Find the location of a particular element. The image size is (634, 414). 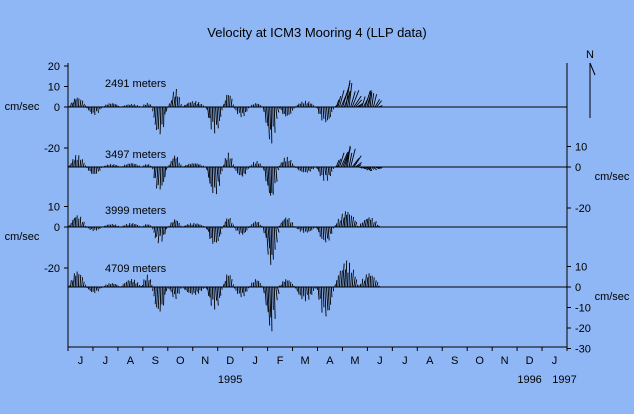

year-label: 1997 is located at coordinates (564, 380).